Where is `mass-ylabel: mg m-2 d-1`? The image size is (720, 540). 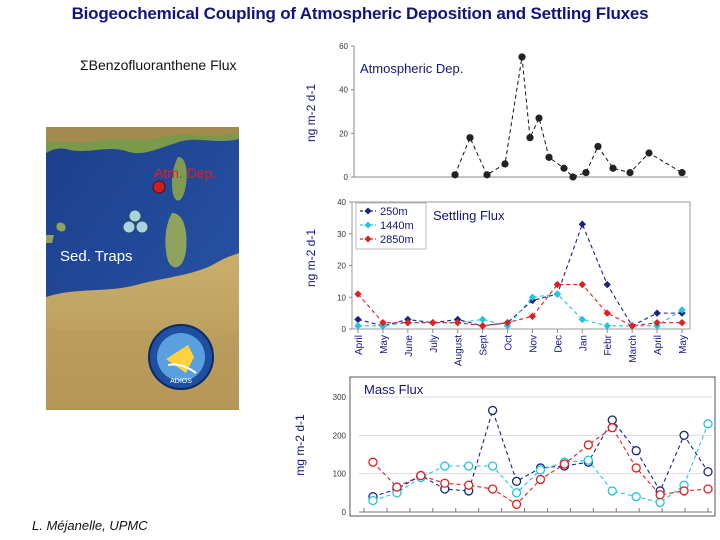
mass-ylabel: mg m-2 d-1 is located at coordinates (300, 445).